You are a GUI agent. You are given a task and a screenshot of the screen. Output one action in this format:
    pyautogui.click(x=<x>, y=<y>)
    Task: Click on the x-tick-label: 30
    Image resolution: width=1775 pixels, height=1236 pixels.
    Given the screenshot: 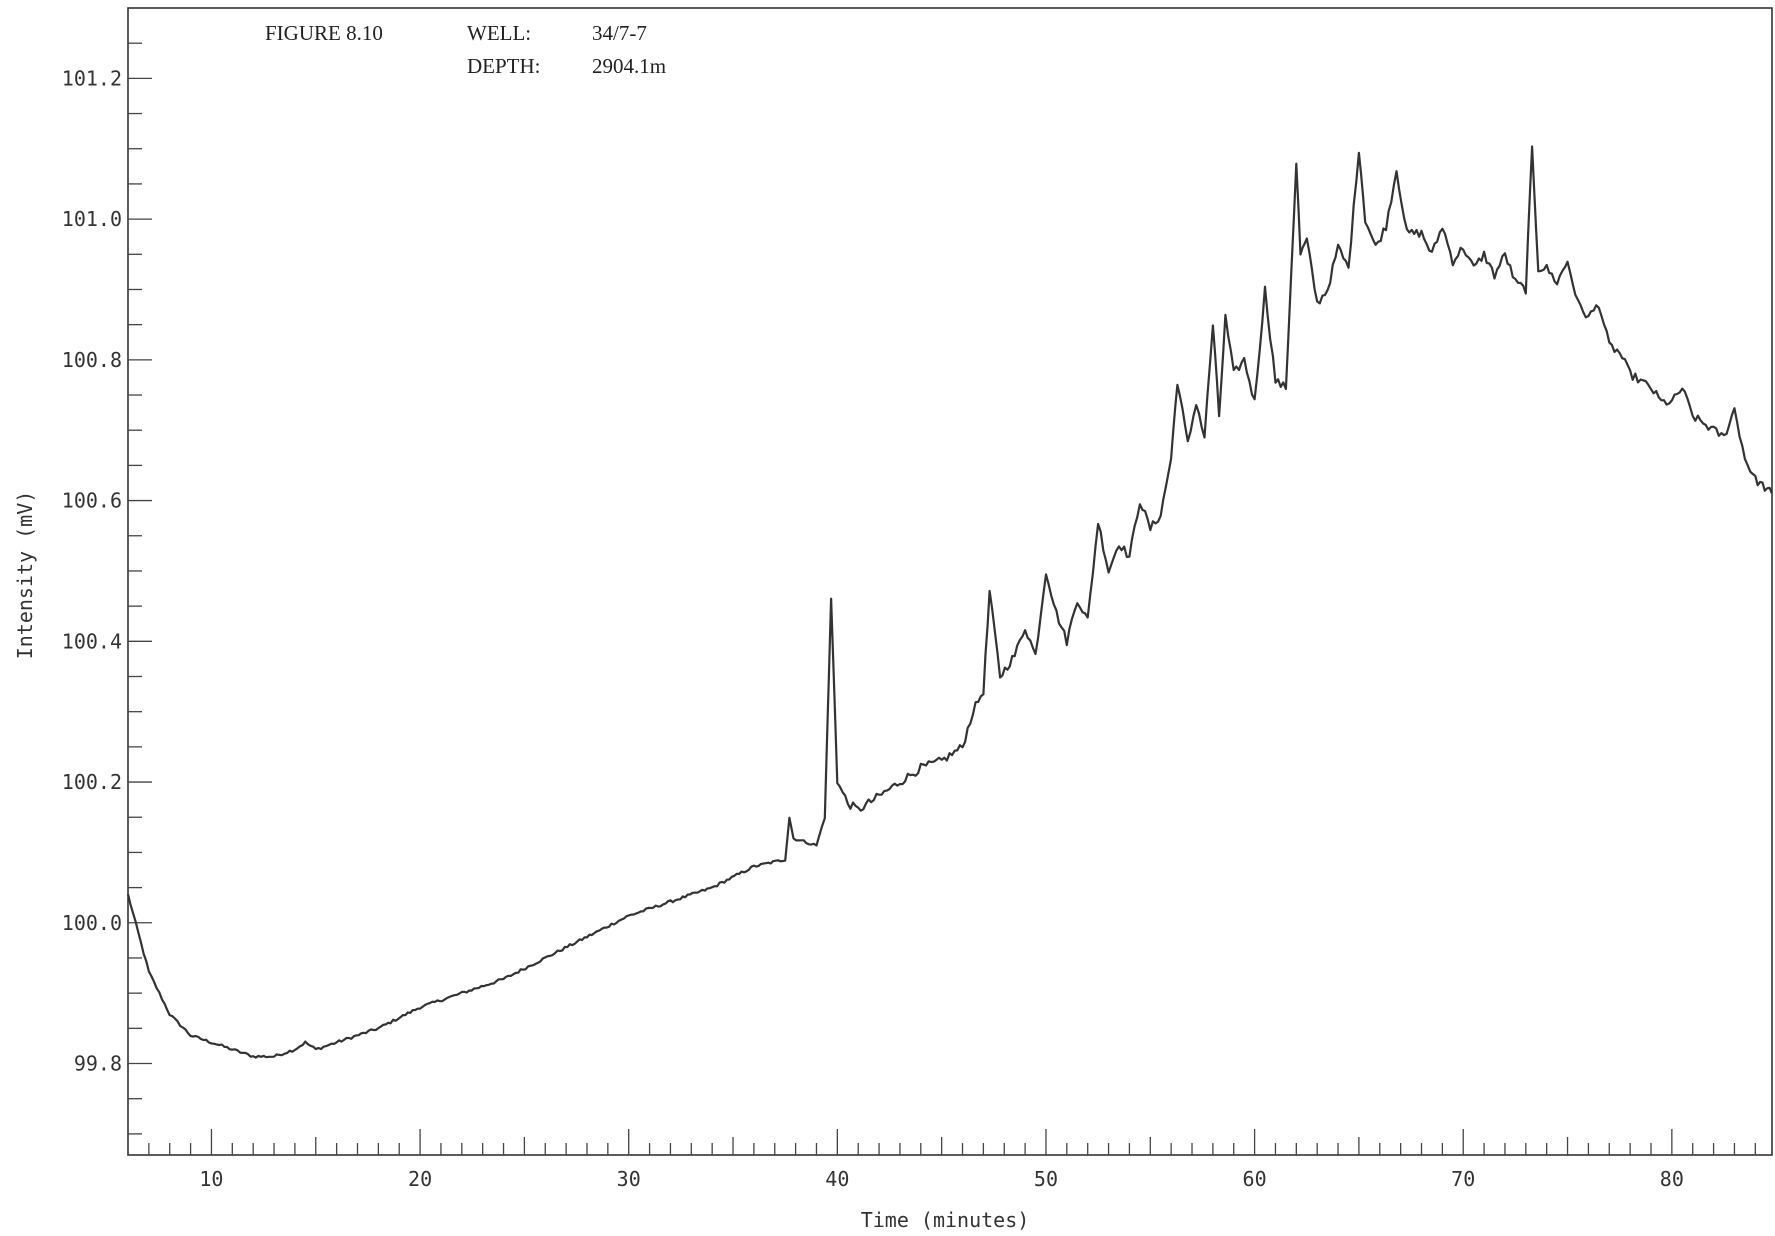 What is the action you would take?
    pyautogui.click(x=629, y=1179)
    